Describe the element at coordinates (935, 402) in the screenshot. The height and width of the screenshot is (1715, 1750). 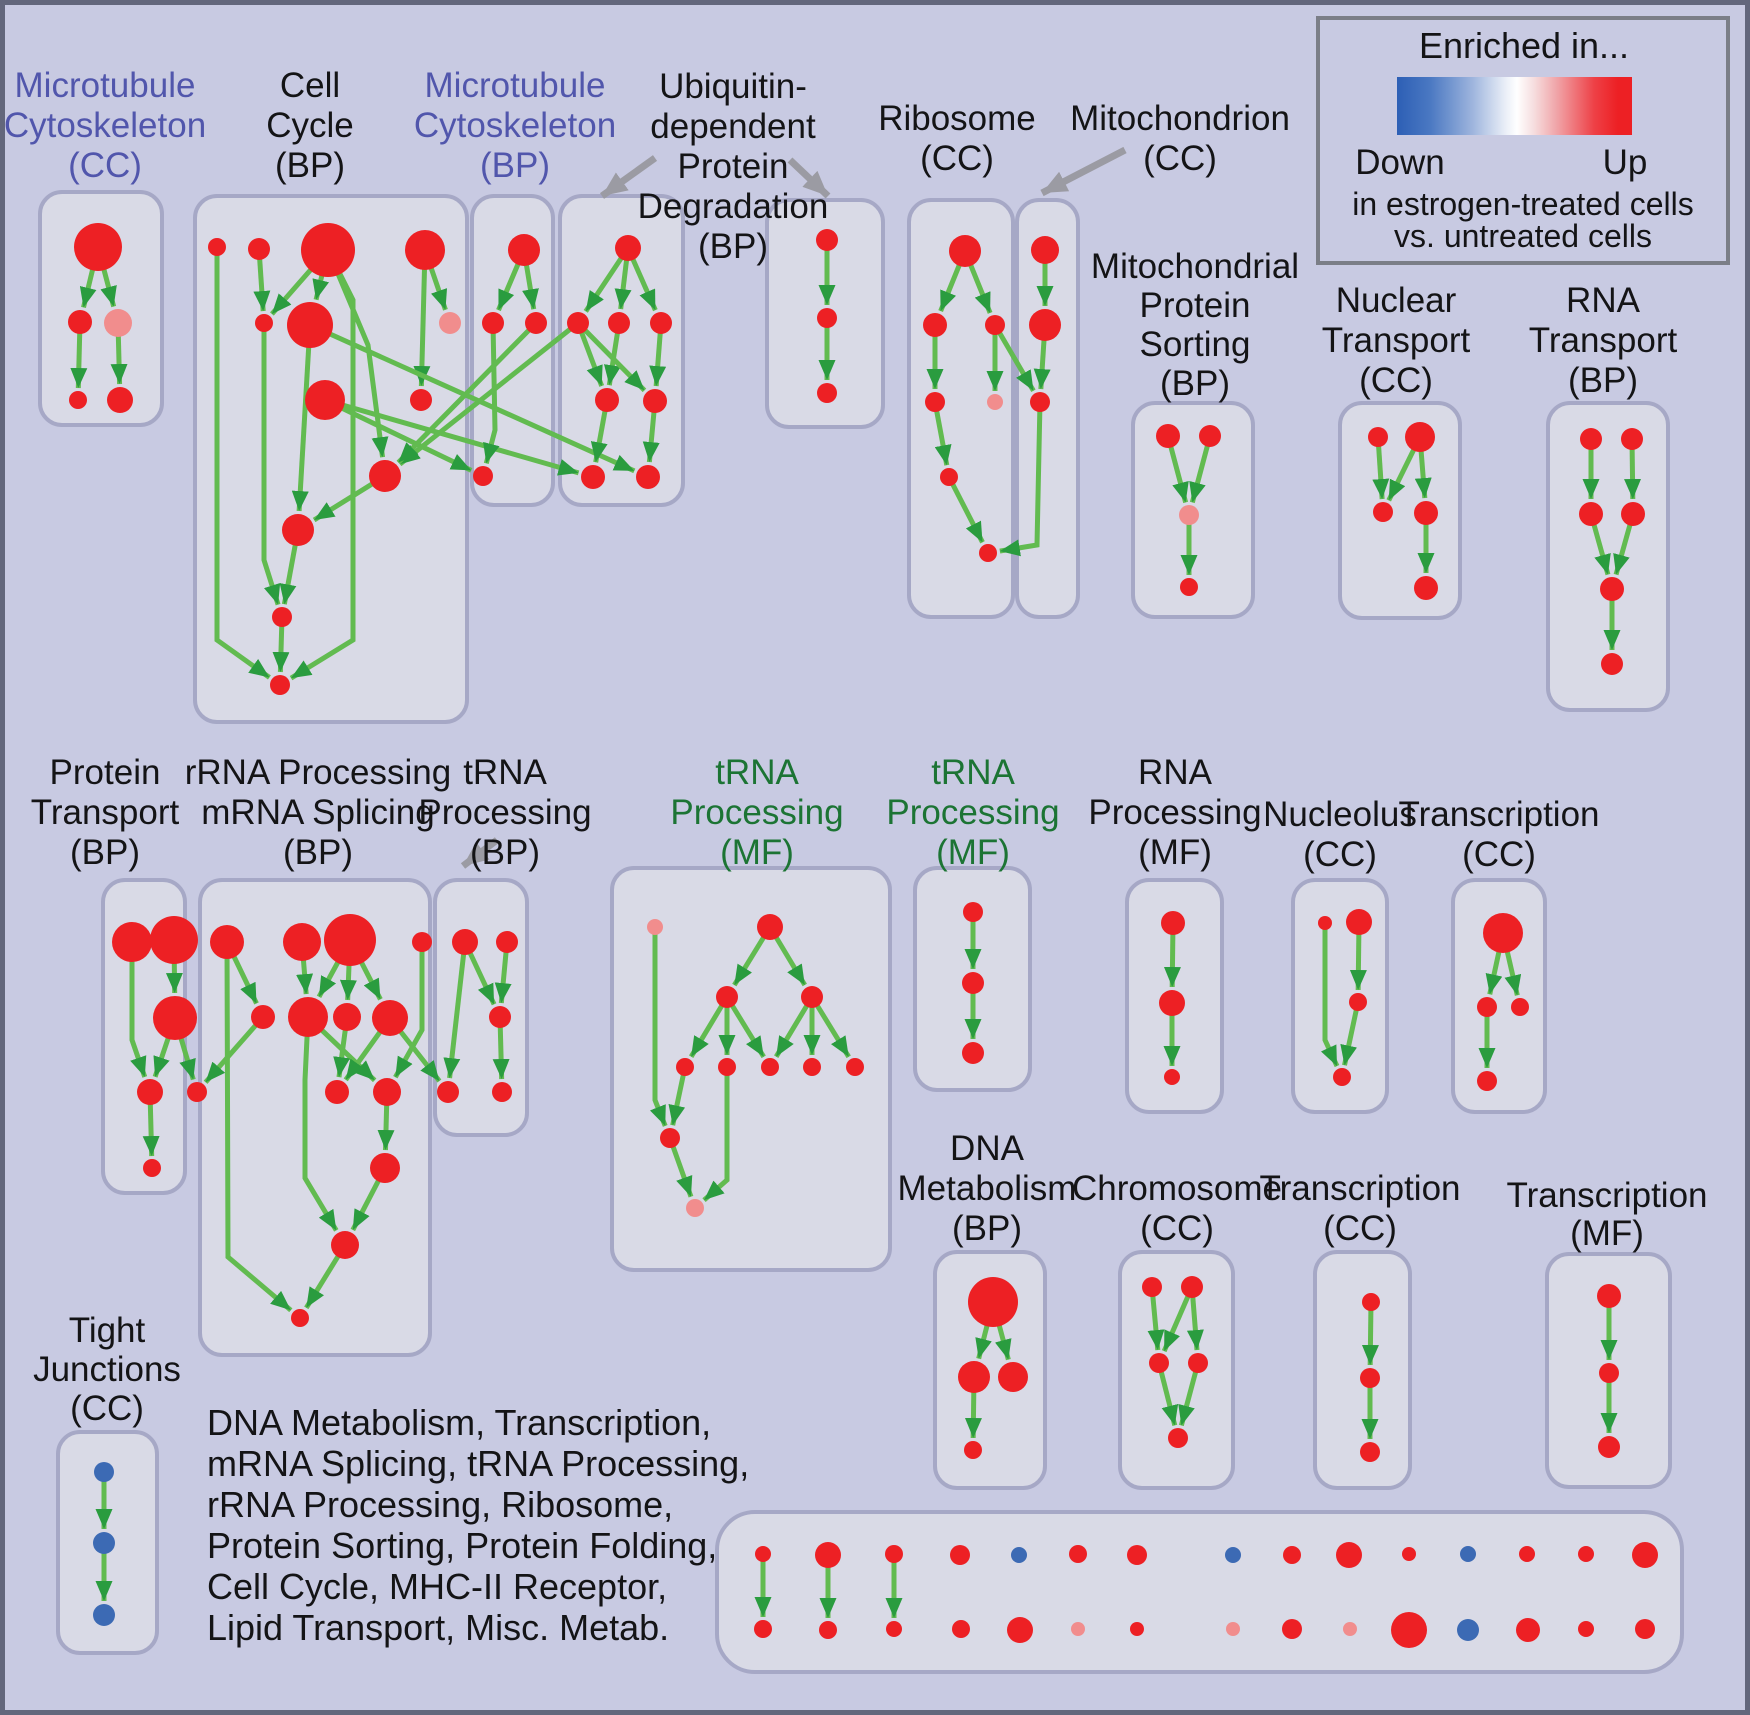
I see `go-term-node-R4` at that location.